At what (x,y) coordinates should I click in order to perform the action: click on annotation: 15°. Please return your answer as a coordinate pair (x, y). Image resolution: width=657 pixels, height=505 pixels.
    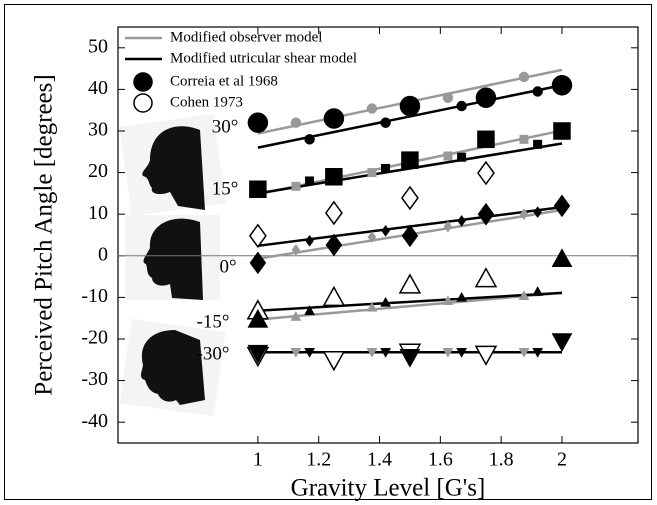
    Looking at the image, I should click on (225, 188).